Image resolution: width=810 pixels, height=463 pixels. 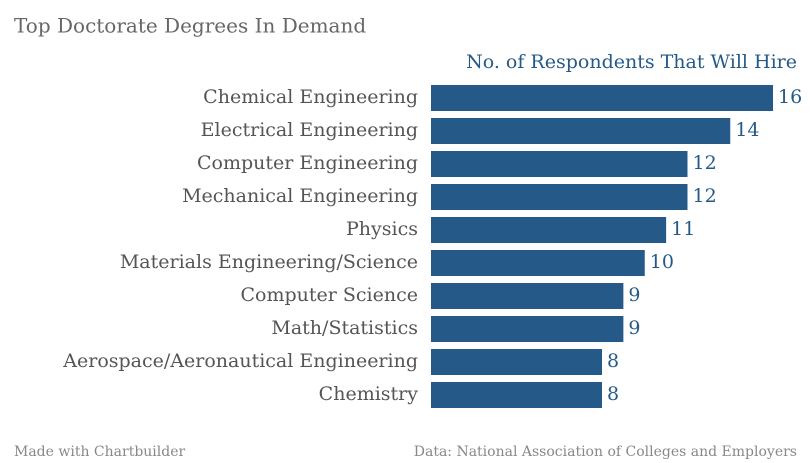 What do you see at coordinates (190, 26) in the screenshot?
I see `chart-title: Top Doctorate Degrees In Demand` at bounding box center [190, 26].